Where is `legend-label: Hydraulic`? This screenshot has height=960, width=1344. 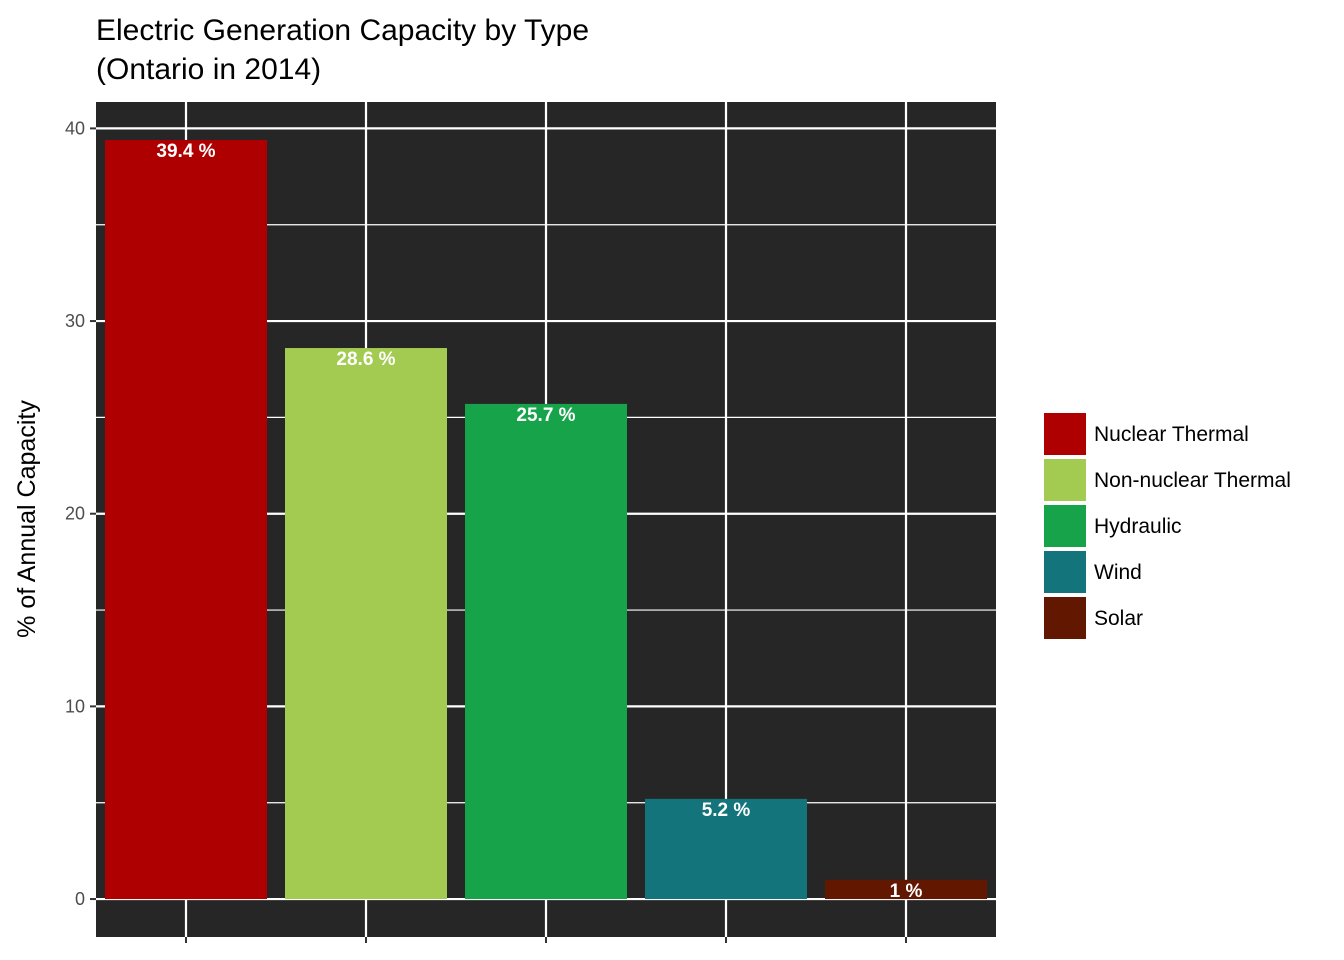 legend-label: Hydraulic is located at coordinates (1138, 526).